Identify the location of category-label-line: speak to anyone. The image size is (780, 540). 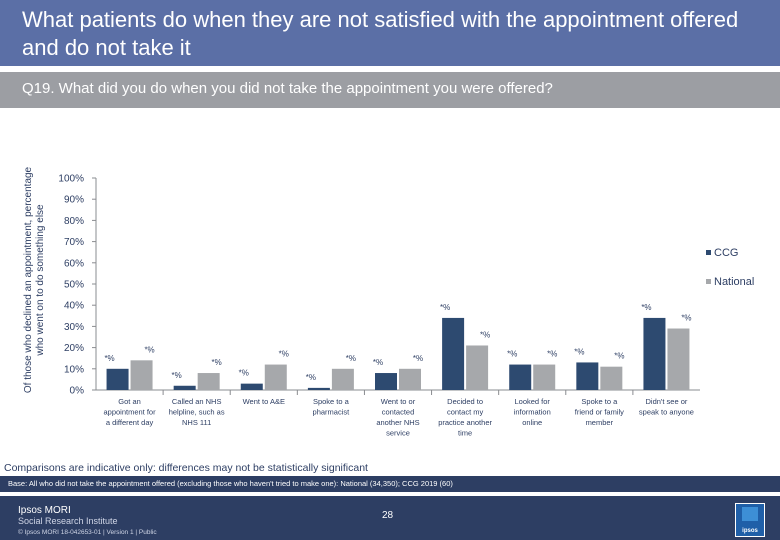
(666, 412).